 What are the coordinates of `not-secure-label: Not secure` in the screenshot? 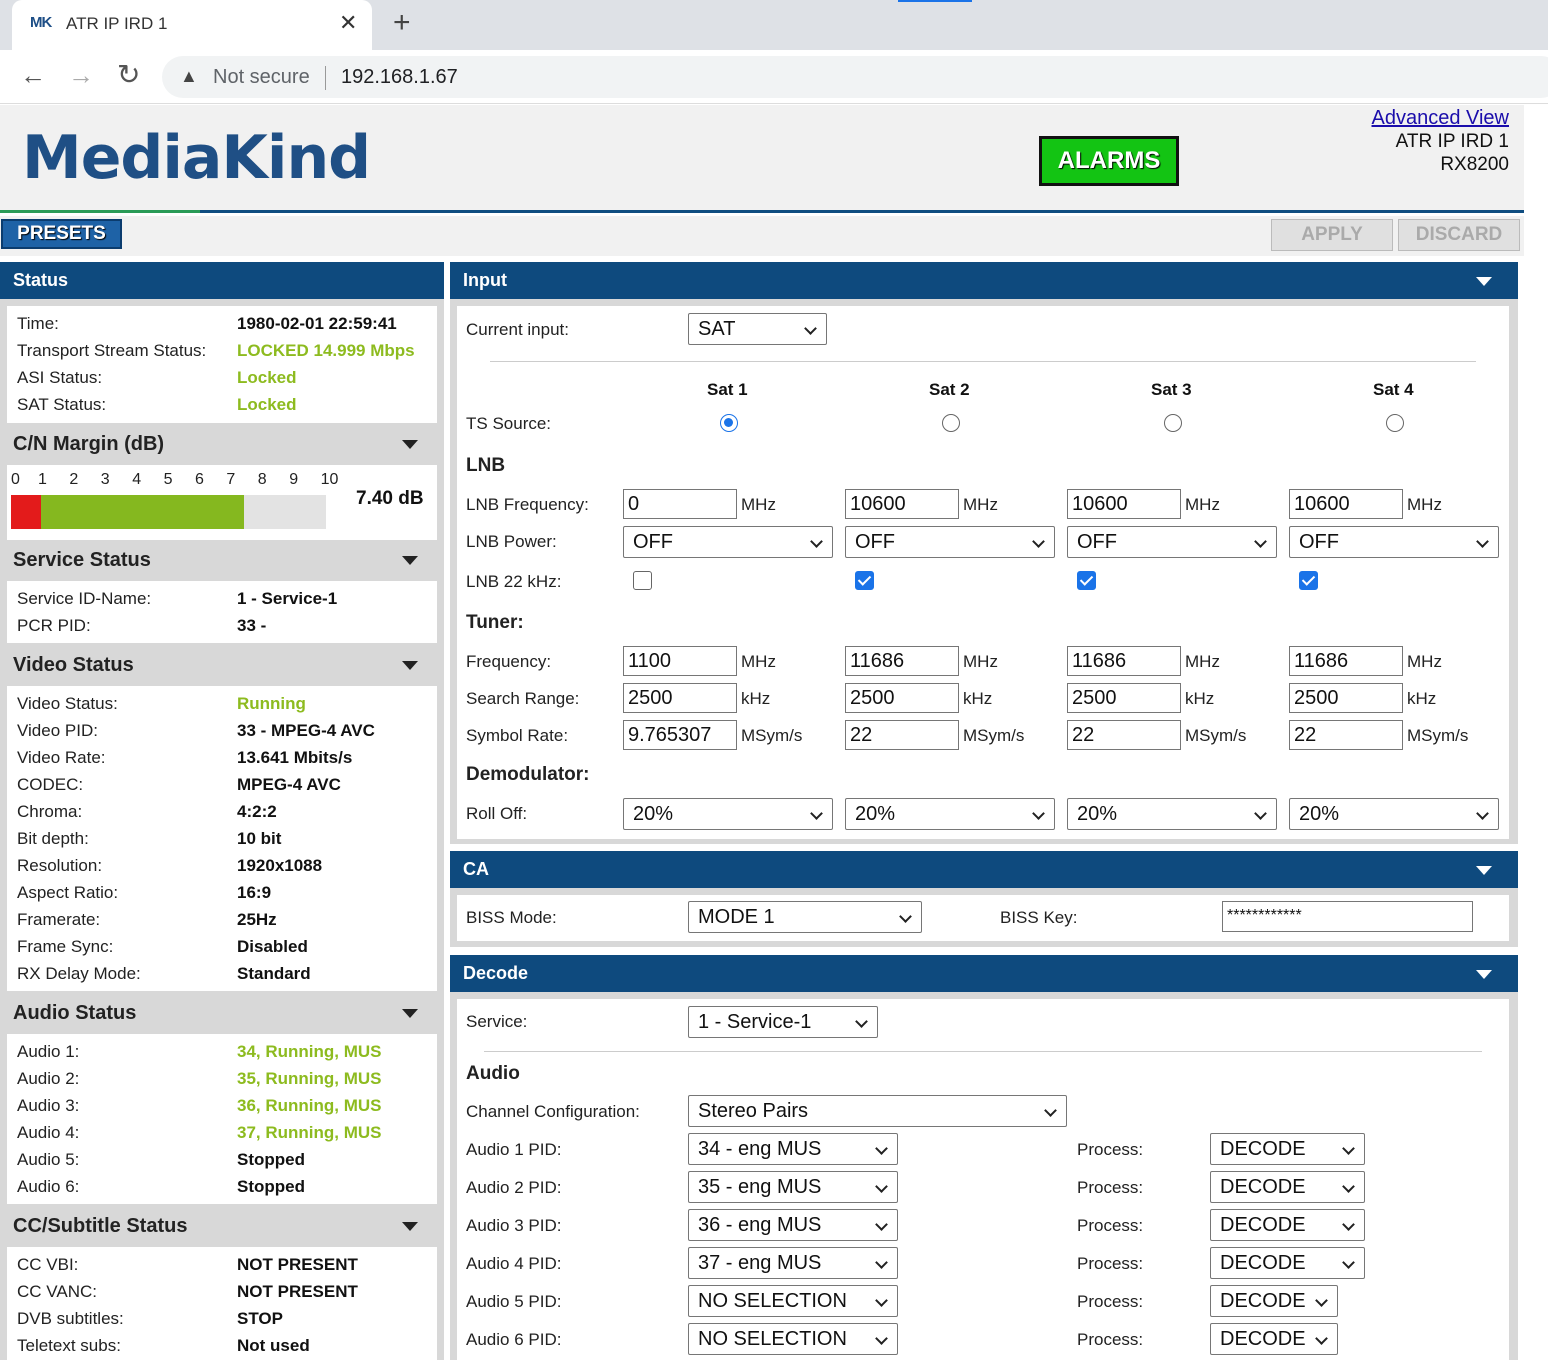 It's located at (261, 77).